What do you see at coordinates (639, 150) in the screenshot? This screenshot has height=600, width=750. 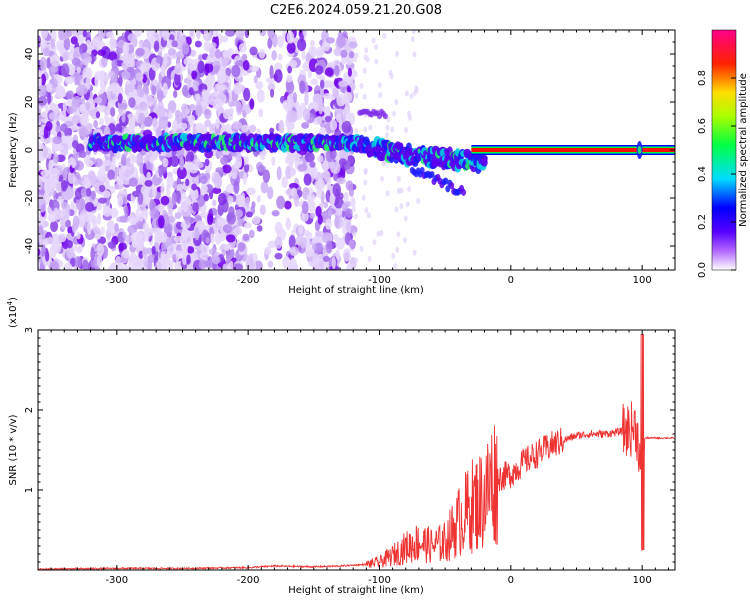 I see `tone-spike` at bounding box center [639, 150].